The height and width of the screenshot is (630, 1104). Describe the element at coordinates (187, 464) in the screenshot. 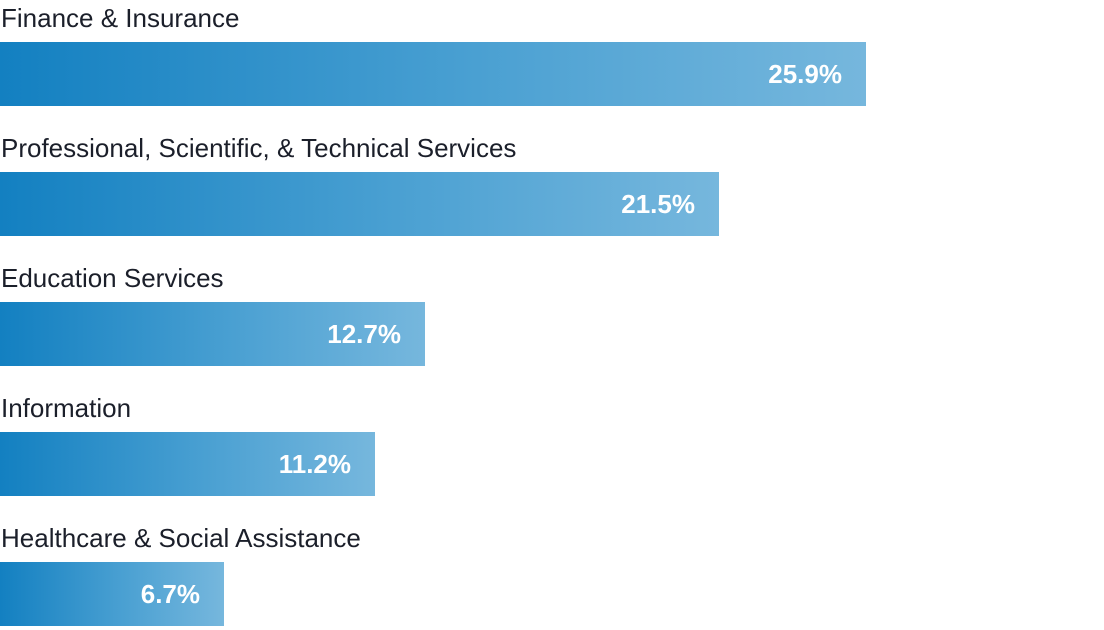

I see `bar: 11.2%` at that location.